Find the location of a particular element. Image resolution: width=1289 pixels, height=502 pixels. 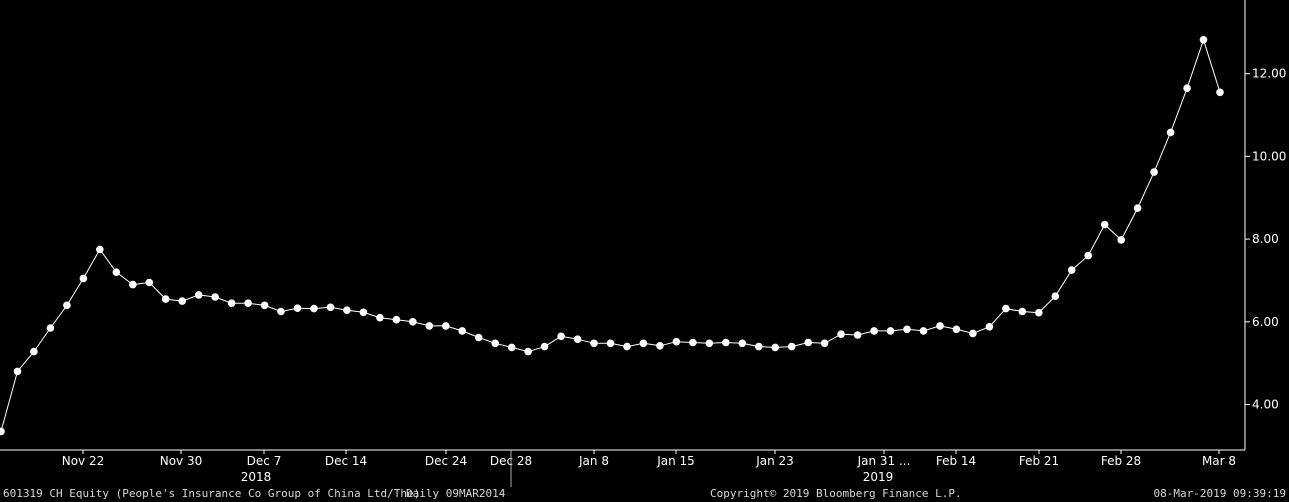

x-tick-label: Mar 8 is located at coordinates (1219, 461).